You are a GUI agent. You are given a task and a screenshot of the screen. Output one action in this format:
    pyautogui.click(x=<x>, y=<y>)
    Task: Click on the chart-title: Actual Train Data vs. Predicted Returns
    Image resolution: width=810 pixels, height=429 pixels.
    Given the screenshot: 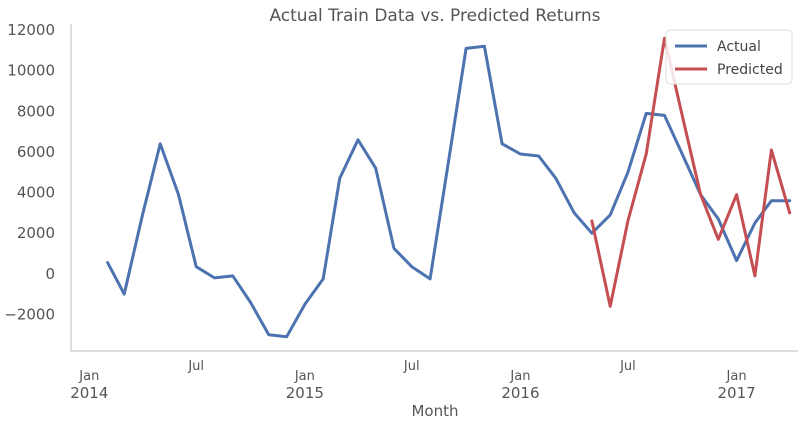 What is the action you would take?
    pyautogui.click(x=434, y=16)
    